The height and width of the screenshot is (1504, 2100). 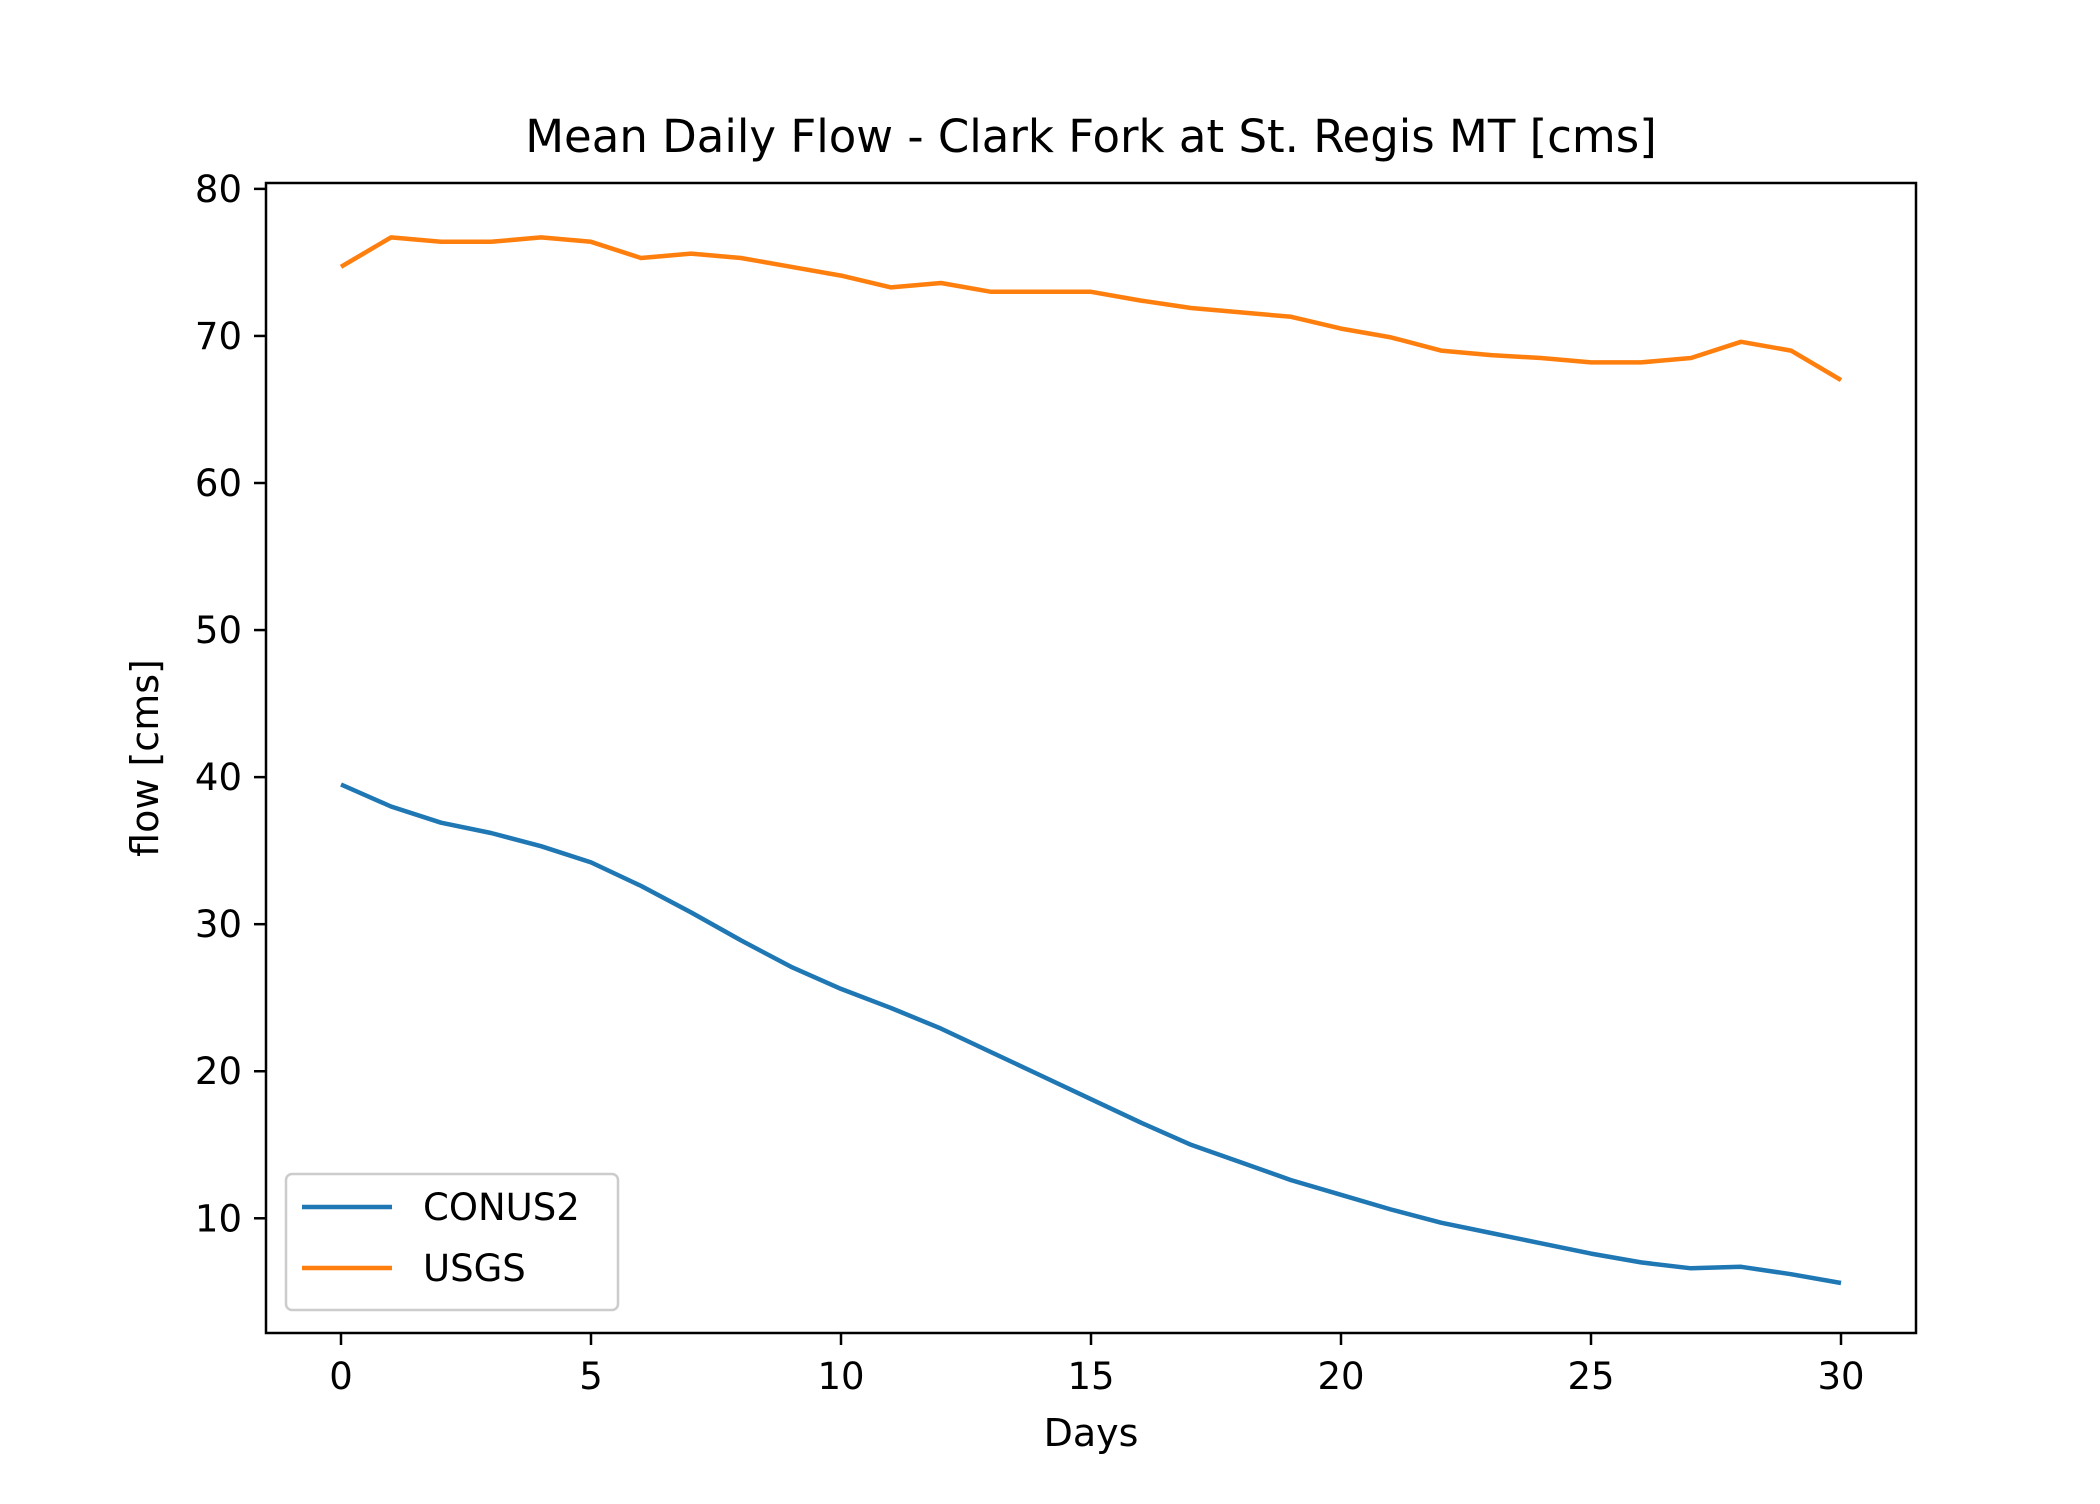 What do you see at coordinates (218, 1071) in the screenshot?
I see `y-tick-label: 20` at bounding box center [218, 1071].